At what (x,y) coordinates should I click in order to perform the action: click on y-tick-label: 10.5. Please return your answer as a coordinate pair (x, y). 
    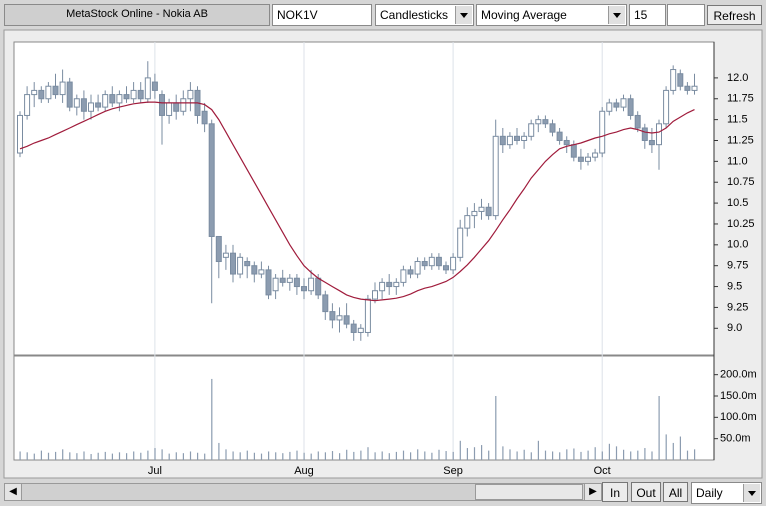
    Looking at the image, I should click on (737, 203).